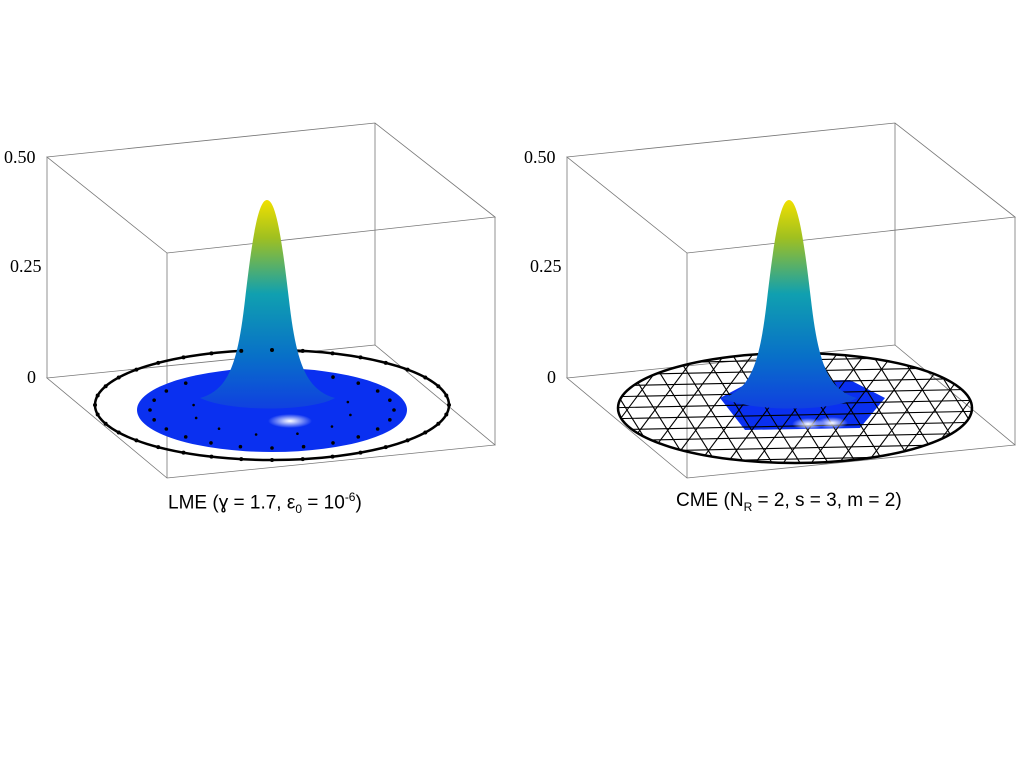 The image size is (1024, 768). Describe the element at coordinates (350, 497) in the screenshot. I see `caption-text: -6` at that location.